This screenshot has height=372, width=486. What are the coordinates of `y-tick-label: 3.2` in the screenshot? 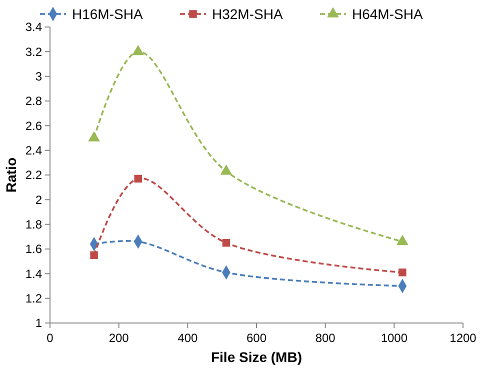 It's located at (33, 51).